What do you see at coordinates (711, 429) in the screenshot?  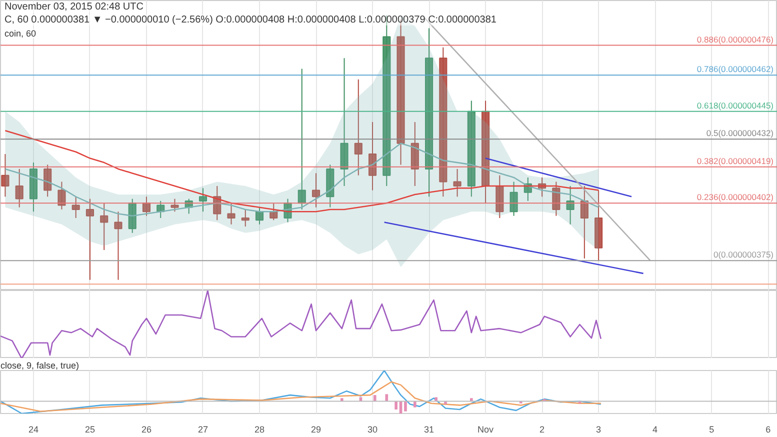 I see `x-tick-label: 5` at bounding box center [711, 429].